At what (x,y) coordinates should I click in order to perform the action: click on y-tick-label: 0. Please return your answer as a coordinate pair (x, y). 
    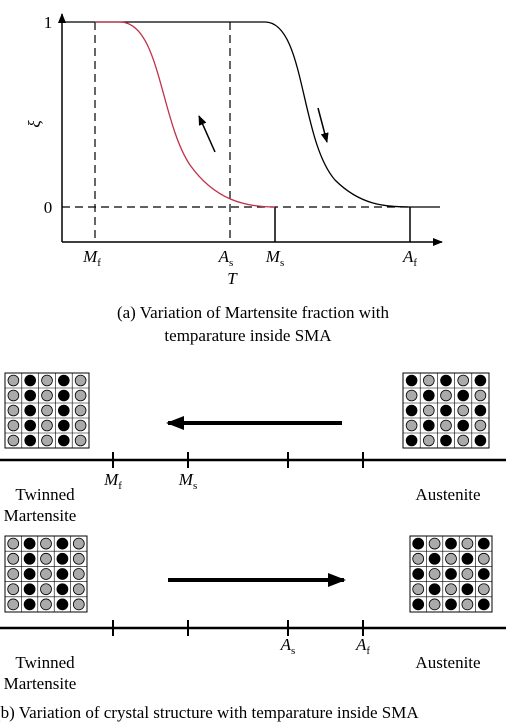
    Looking at the image, I should click on (48, 207).